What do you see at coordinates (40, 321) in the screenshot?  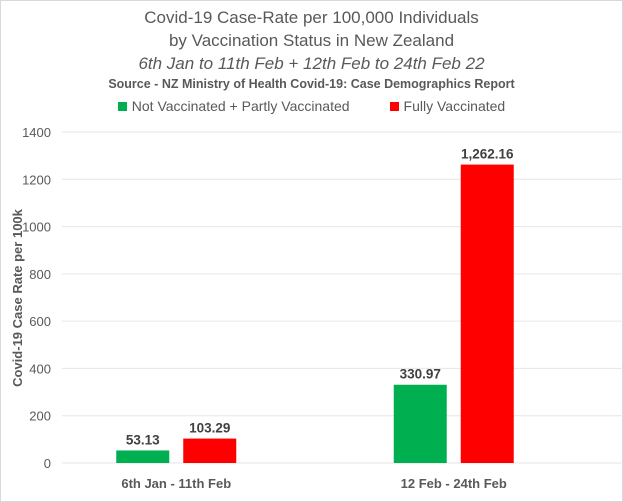 I see `y-tick-label: 600` at bounding box center [40, 321].